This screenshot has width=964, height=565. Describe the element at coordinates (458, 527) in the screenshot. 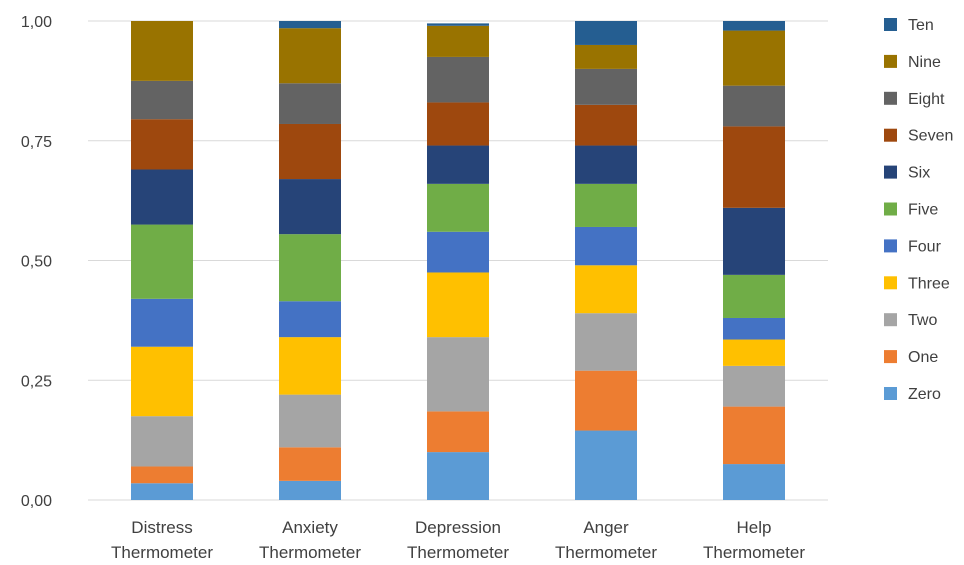

I see `x-category-label-line: Depression` at that location.